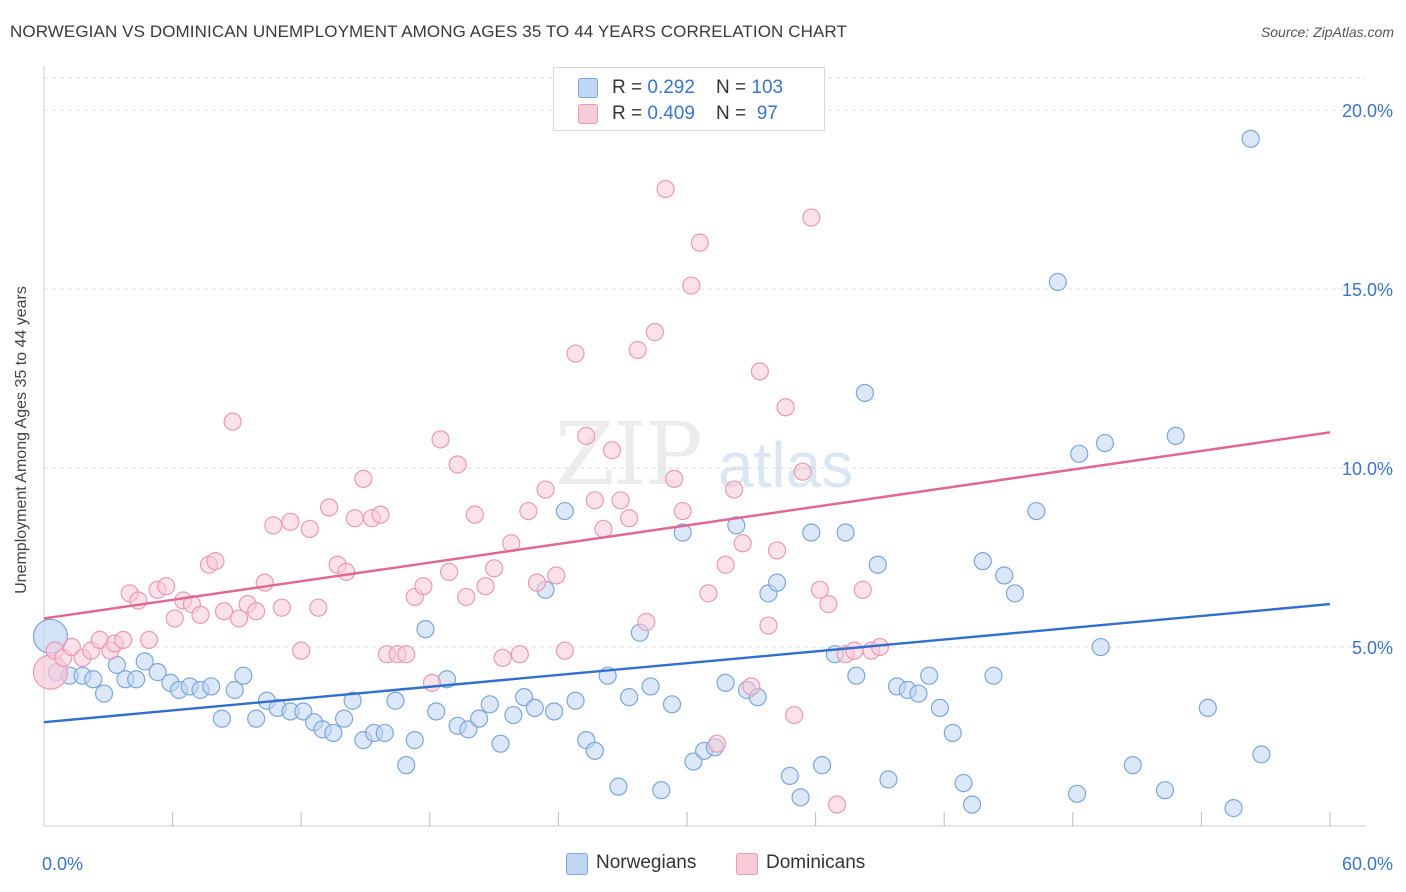 Image resolution: width=1406 pixels, height=892 pixels. Describe the element at coordinates (1367, 290) in the screenshot. I see `y-tick-label: 15.0%` at that location.